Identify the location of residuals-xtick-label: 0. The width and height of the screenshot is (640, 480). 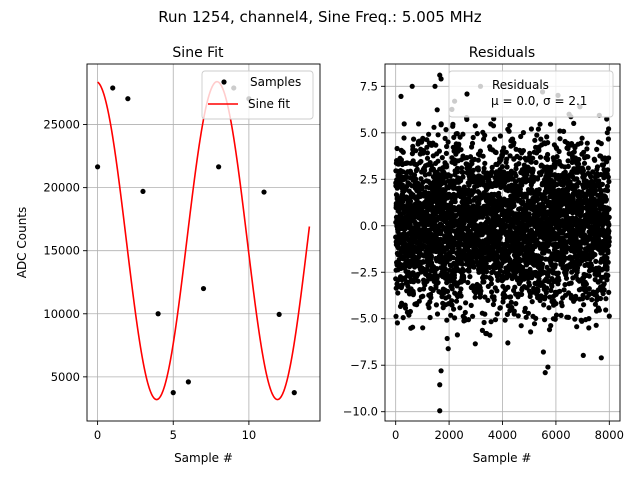
(395, 435).